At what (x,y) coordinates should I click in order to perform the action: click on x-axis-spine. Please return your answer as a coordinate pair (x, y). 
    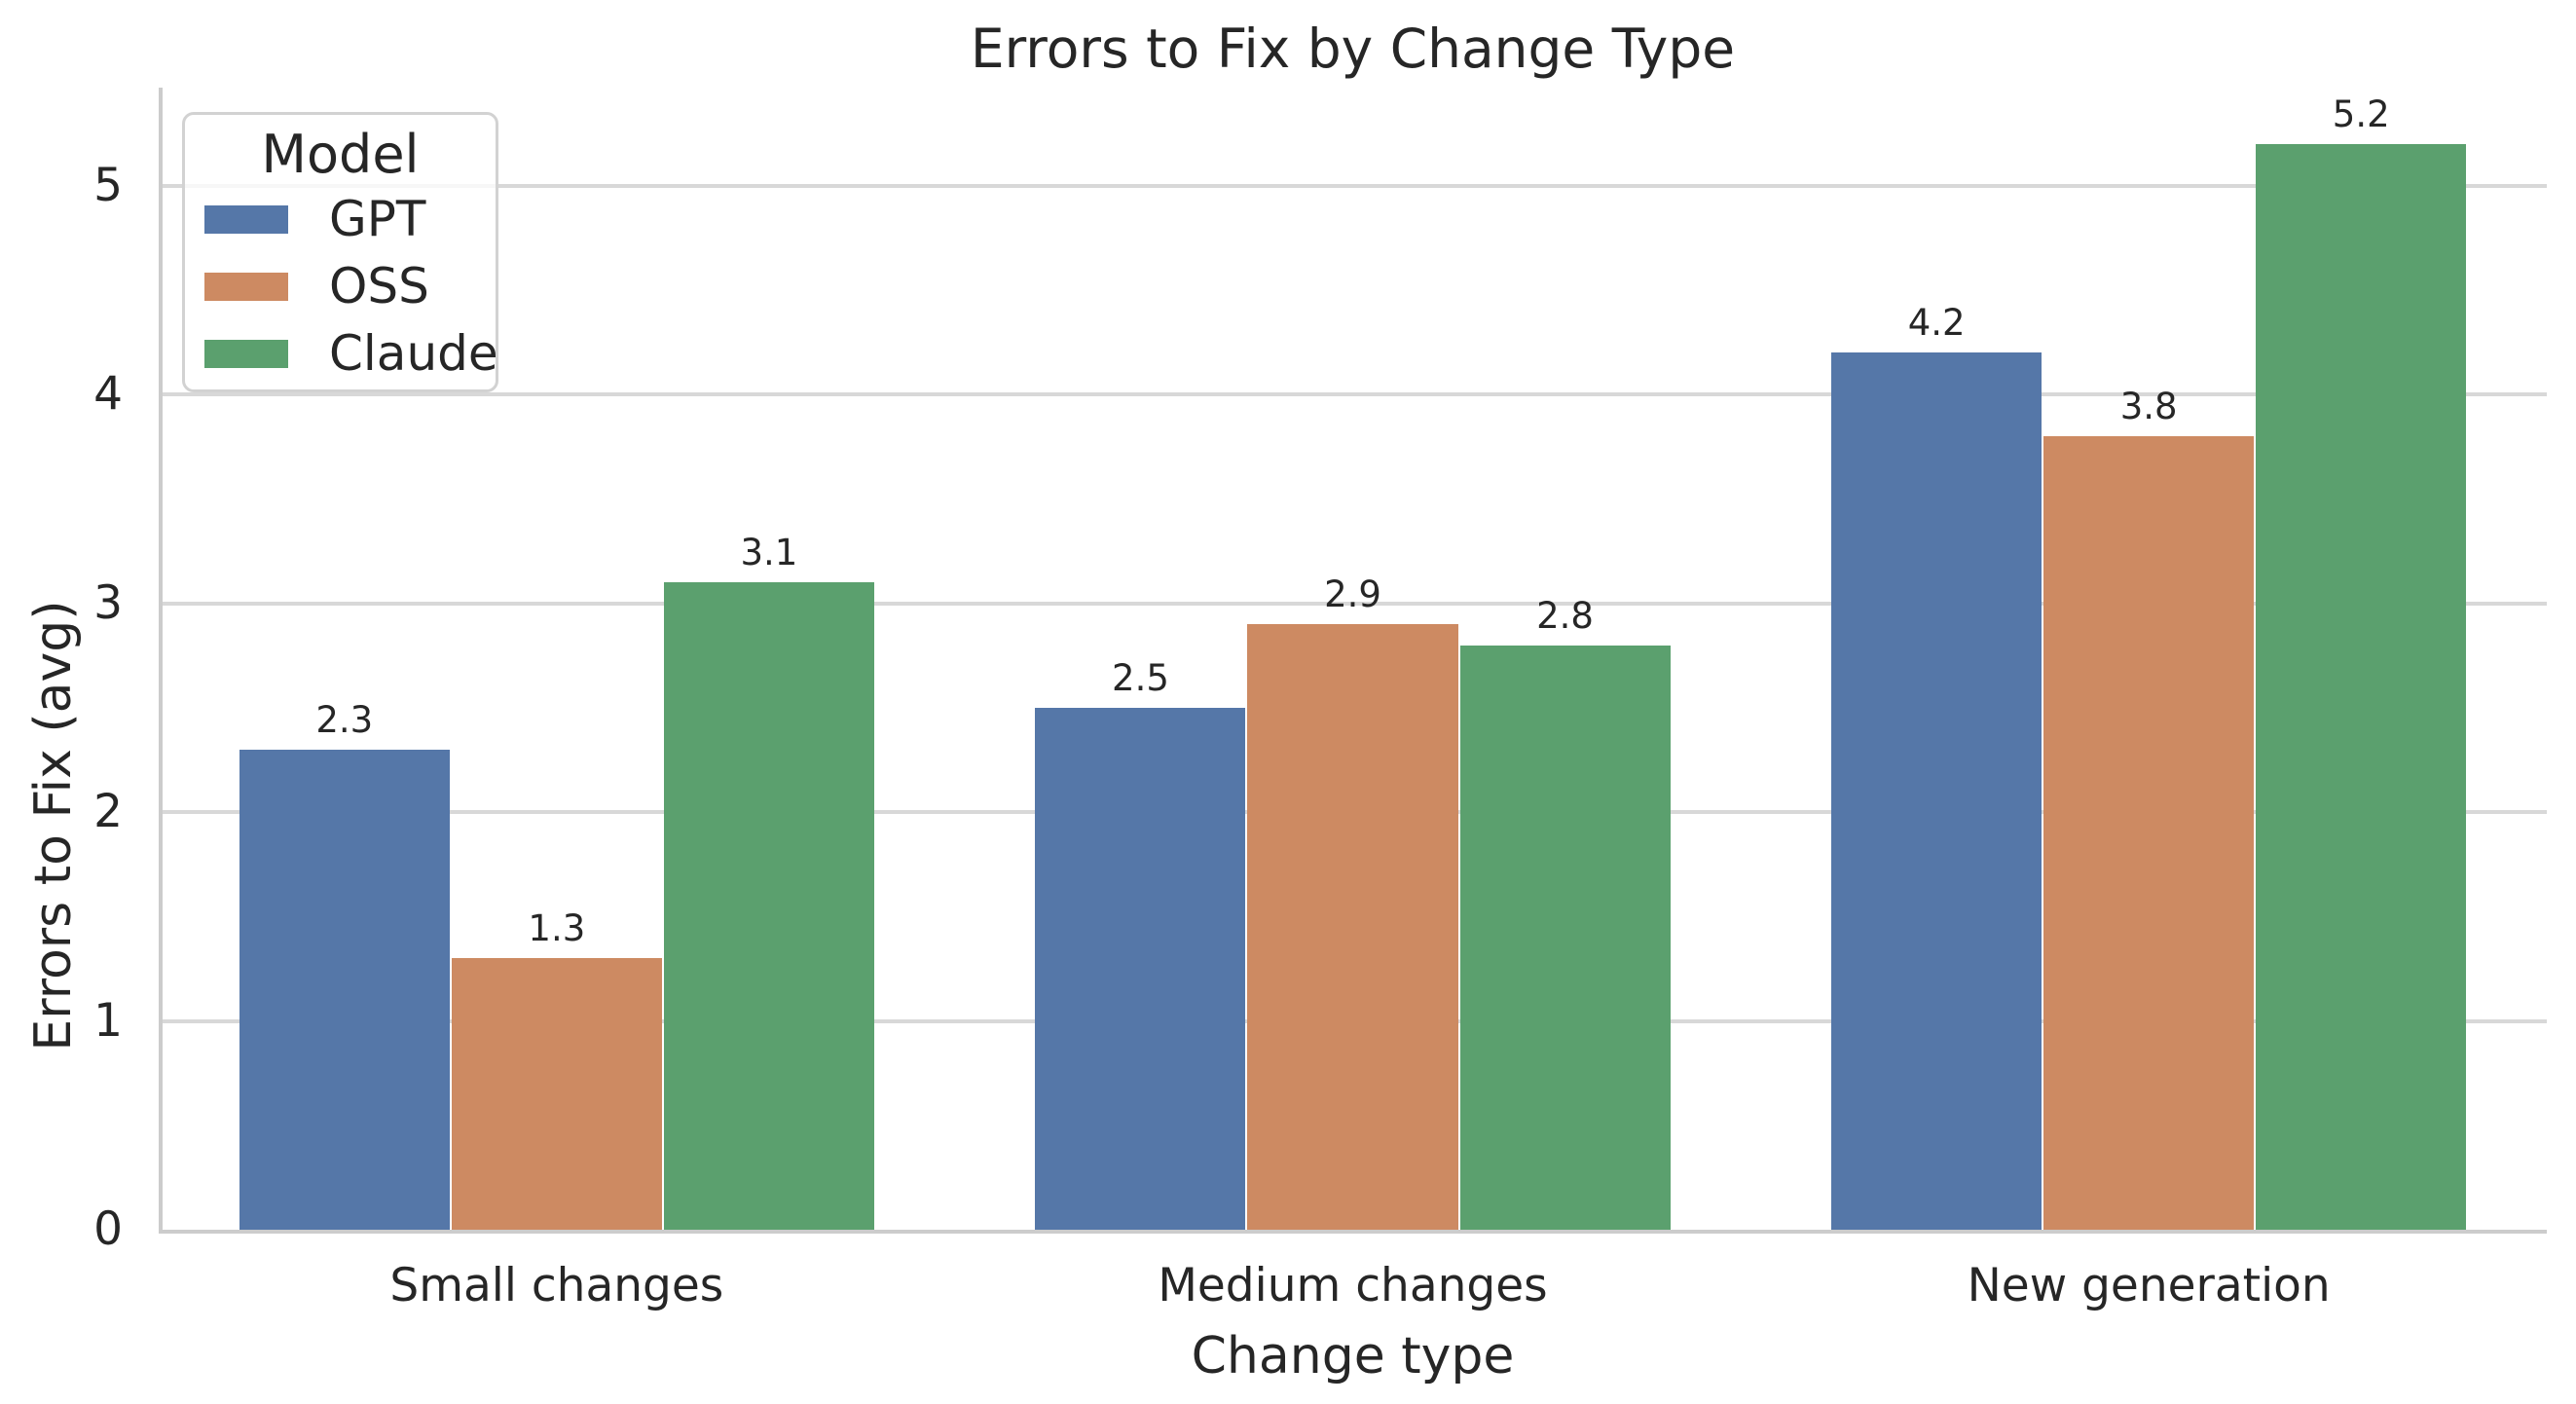
    Looking at the image, I should click on (1353, 1232).